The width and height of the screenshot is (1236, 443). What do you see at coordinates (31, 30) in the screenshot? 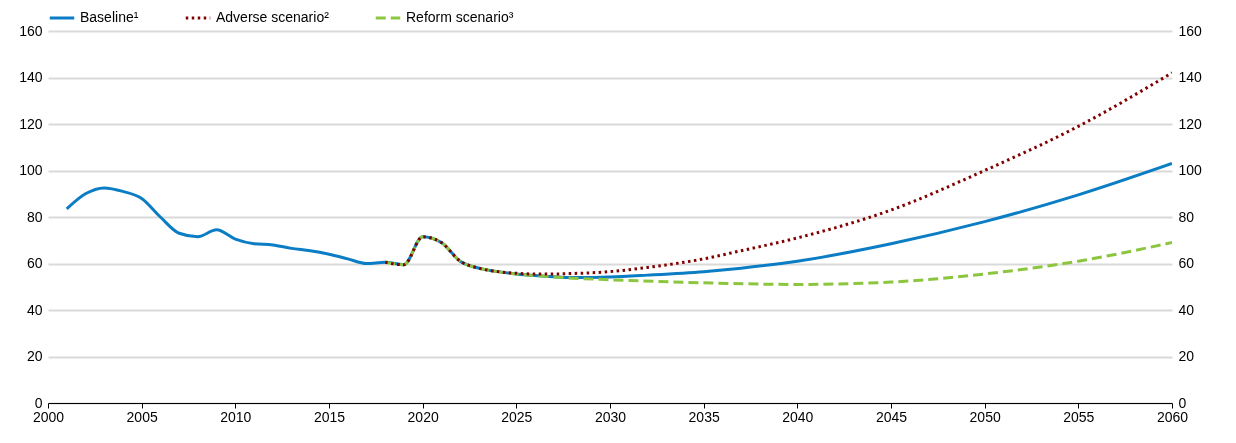
I see `y-tick-label: 160` at bounding box center [31, 30].